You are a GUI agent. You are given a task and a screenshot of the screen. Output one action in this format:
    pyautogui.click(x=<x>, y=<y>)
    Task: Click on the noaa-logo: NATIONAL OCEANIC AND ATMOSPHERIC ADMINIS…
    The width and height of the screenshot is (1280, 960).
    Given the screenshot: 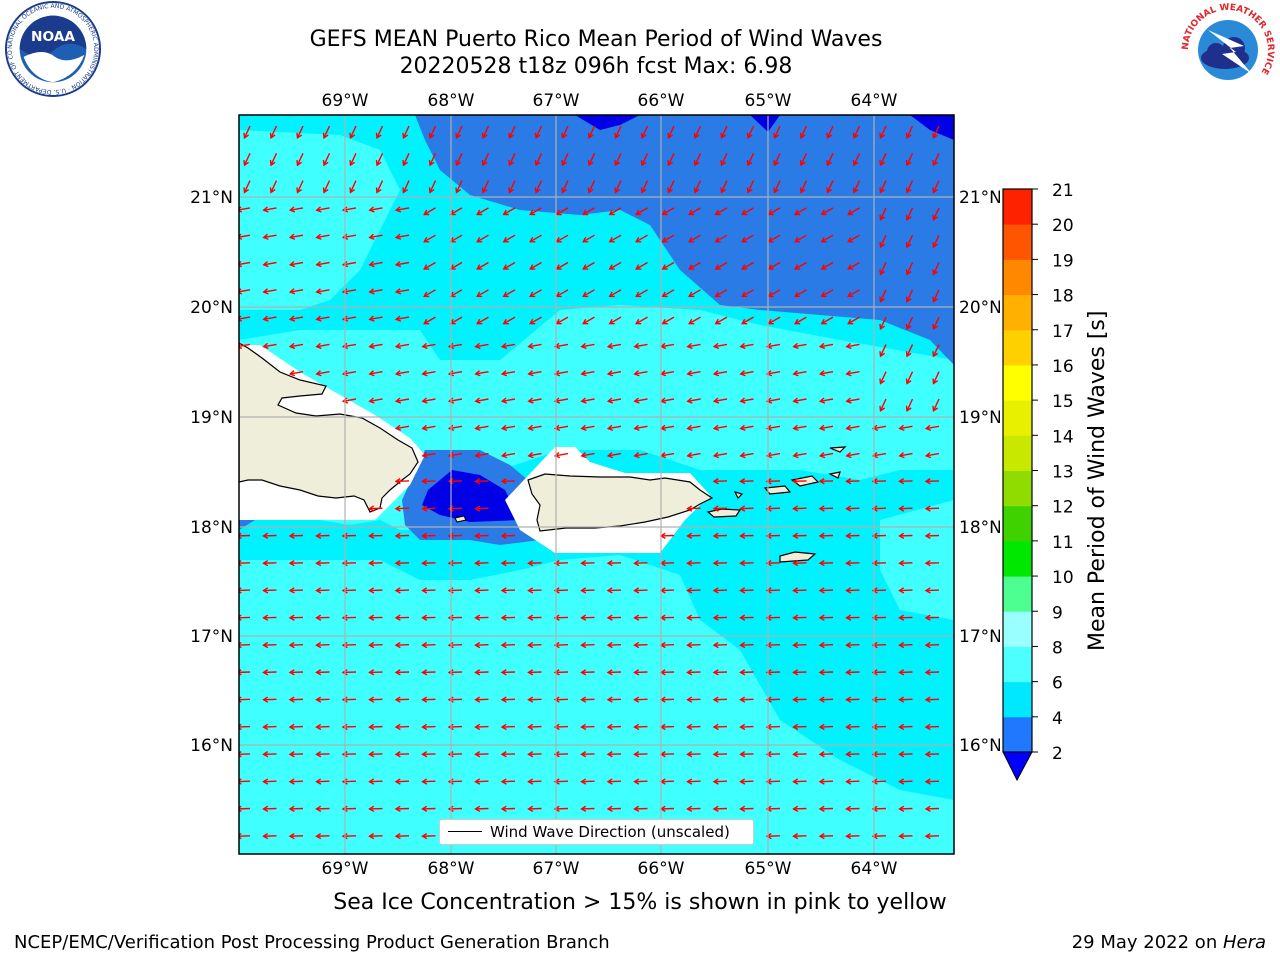 What is the action you would take?
    pyautogui.click(x=53, y=49)
    